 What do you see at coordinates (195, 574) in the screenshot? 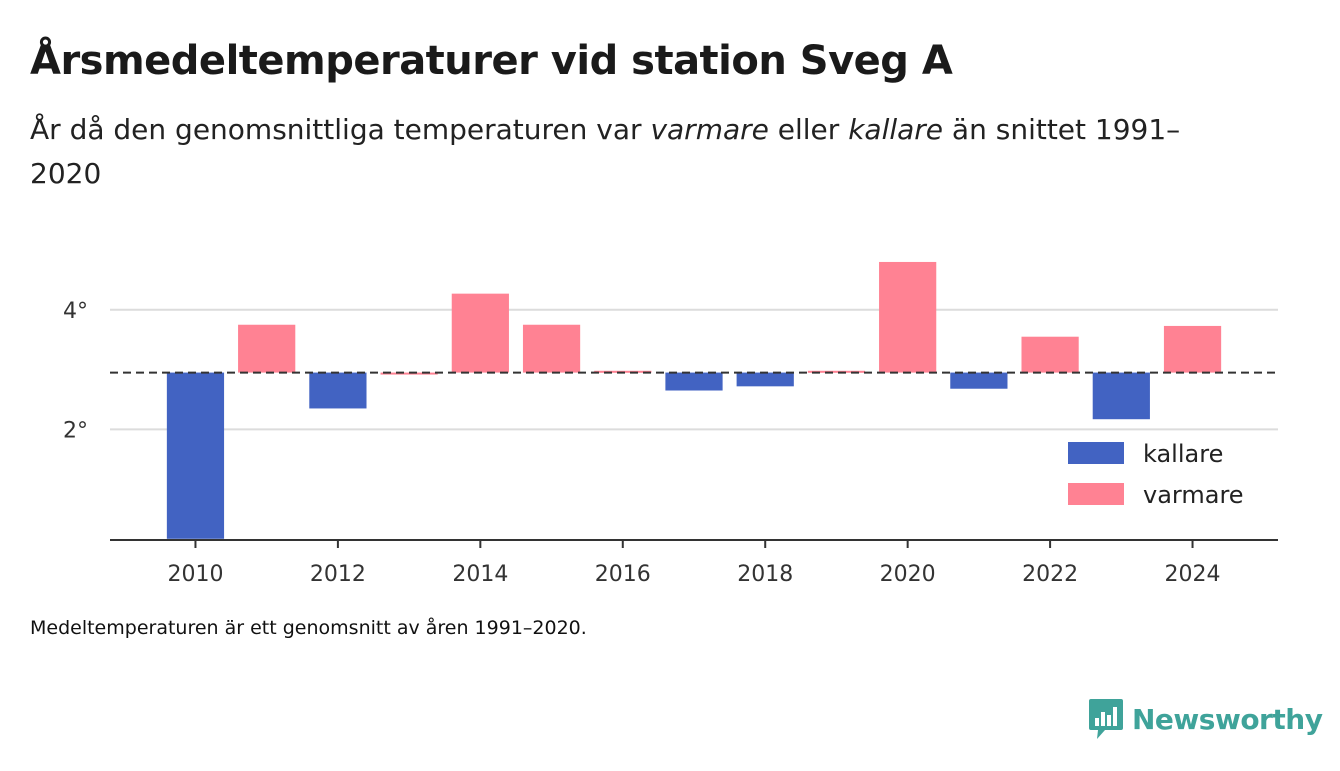
I see `x-tick-label: 2010` at bounding box center [195, 574].